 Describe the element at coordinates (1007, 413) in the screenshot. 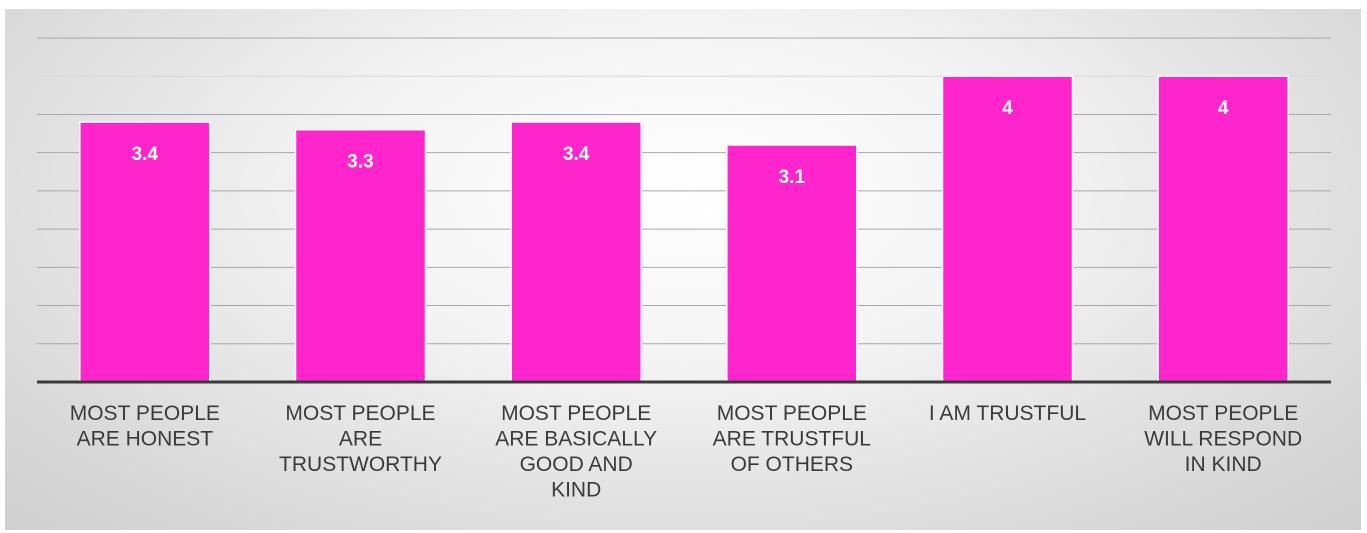

I see `category-label: I AM TRUSTFUL` at that location.